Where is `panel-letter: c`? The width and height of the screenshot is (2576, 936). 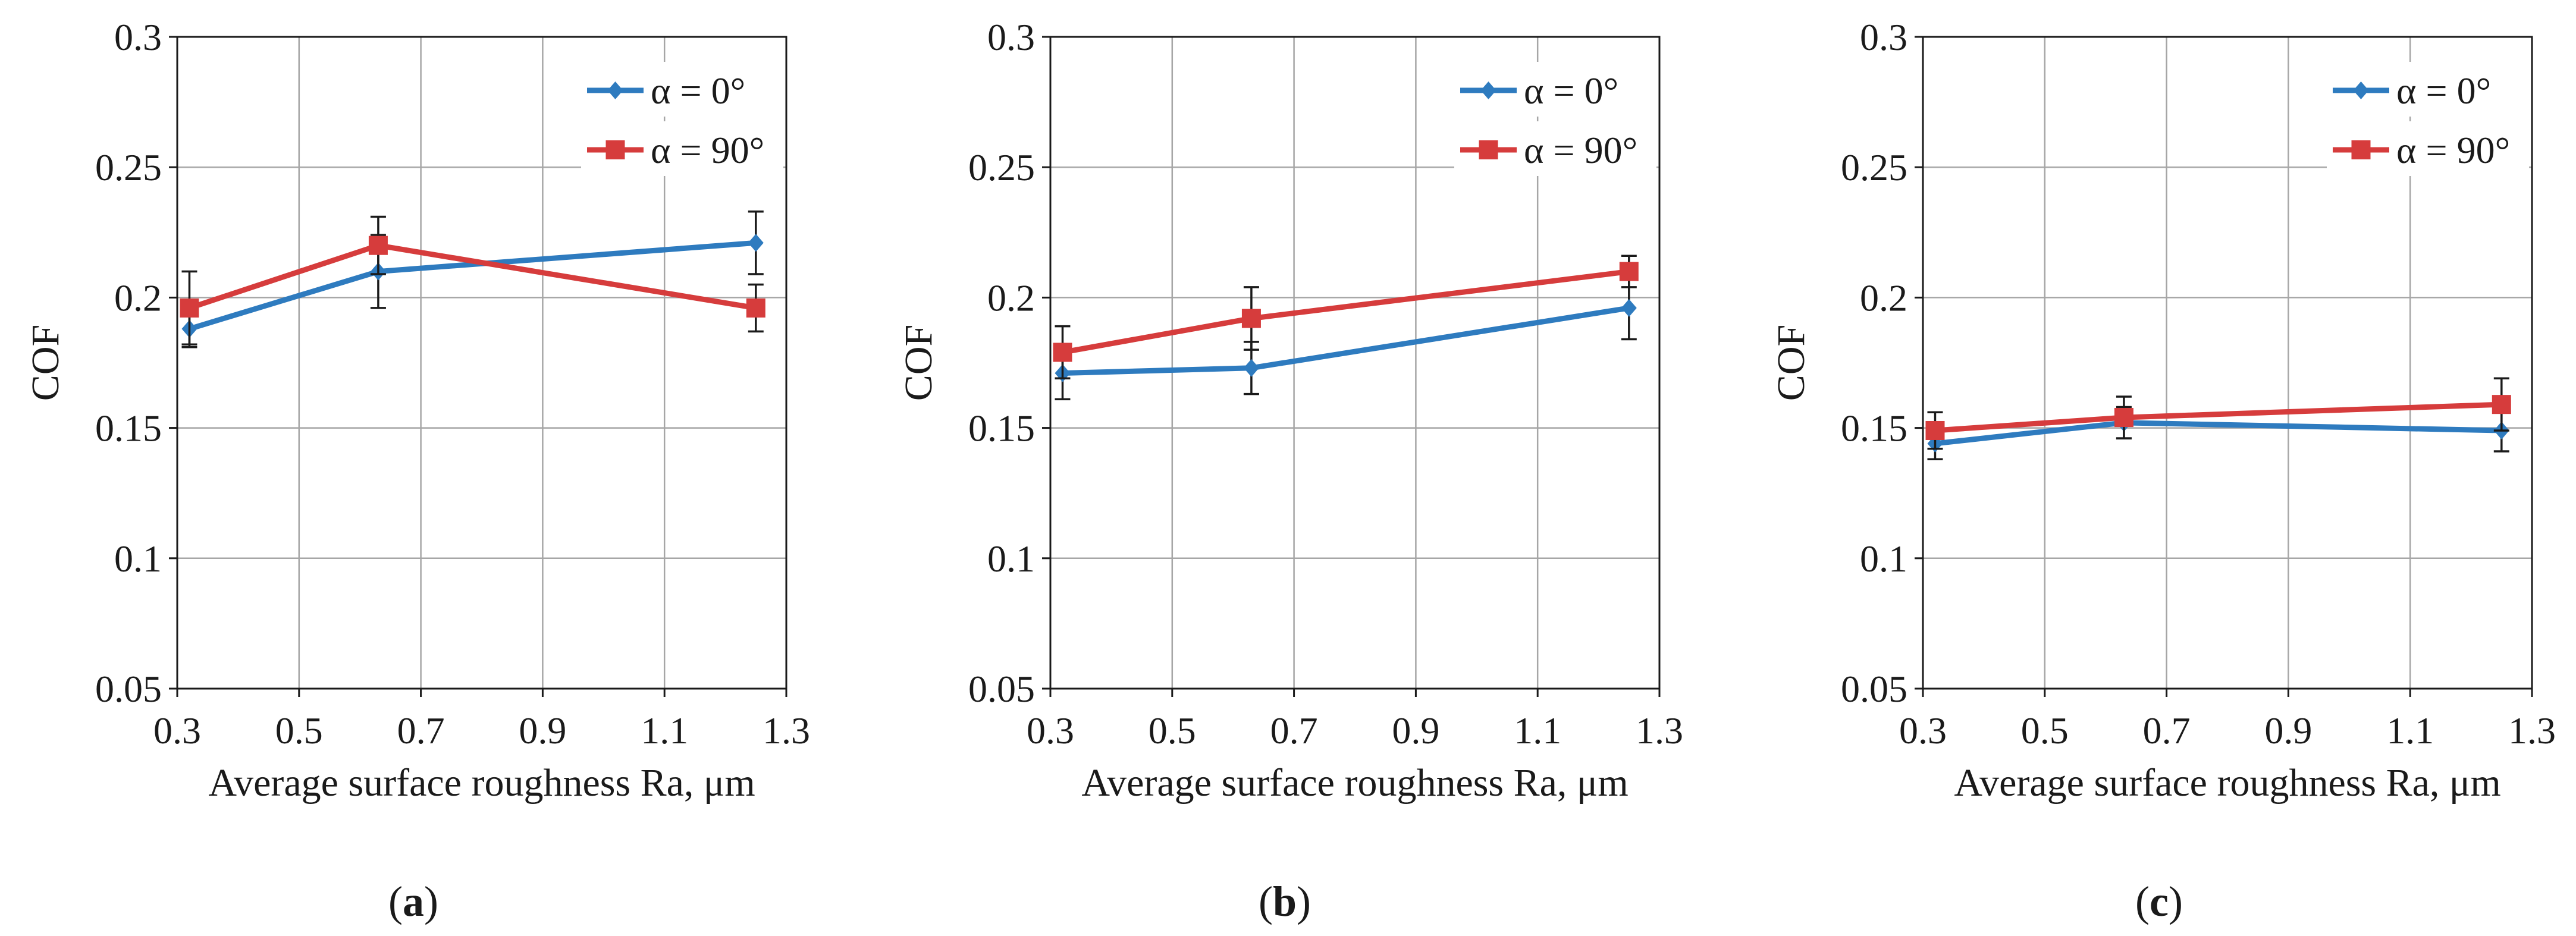 panel-letter: c is located at coordinates (2159, 901).